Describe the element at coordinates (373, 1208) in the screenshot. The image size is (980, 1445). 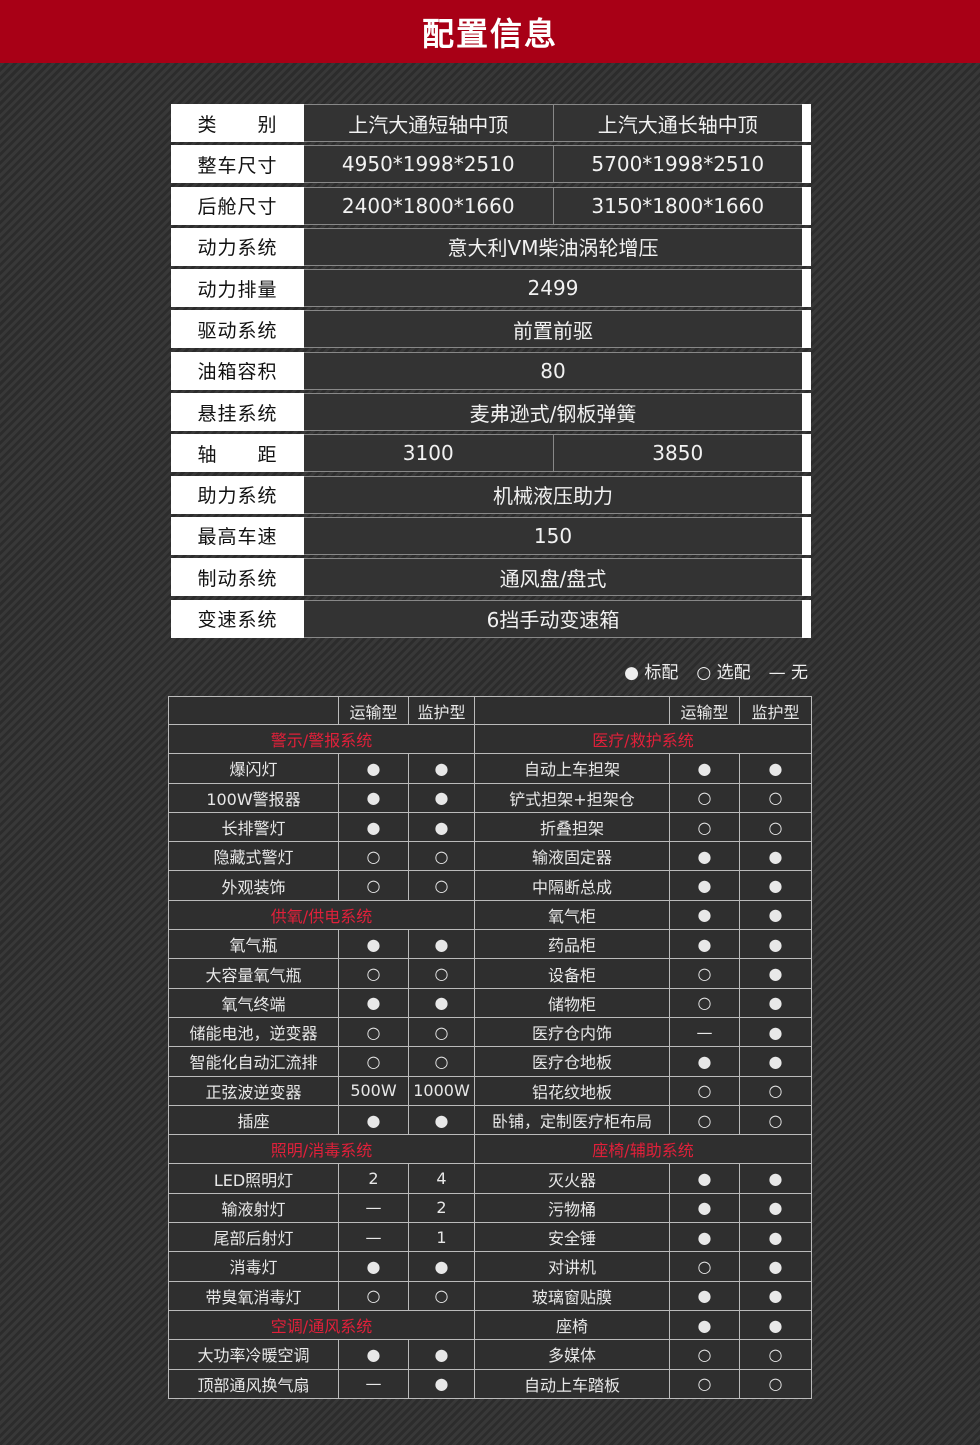
I see `transport-value: —` at that location.